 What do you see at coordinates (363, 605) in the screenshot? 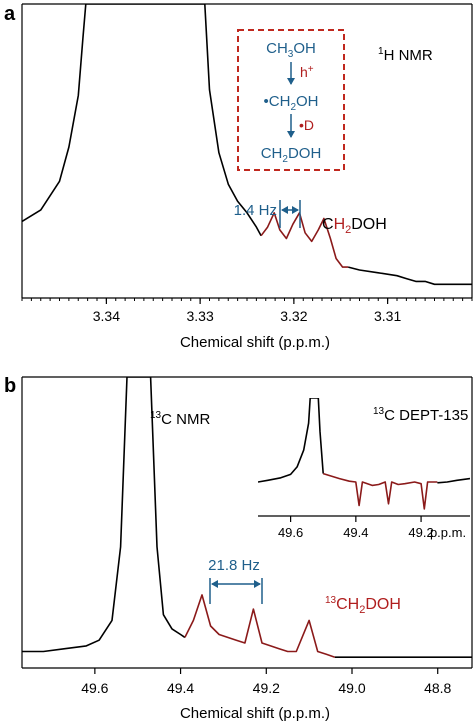
I see `peak-label-b: 13CH2DOH` at bounding box center [363, 605].